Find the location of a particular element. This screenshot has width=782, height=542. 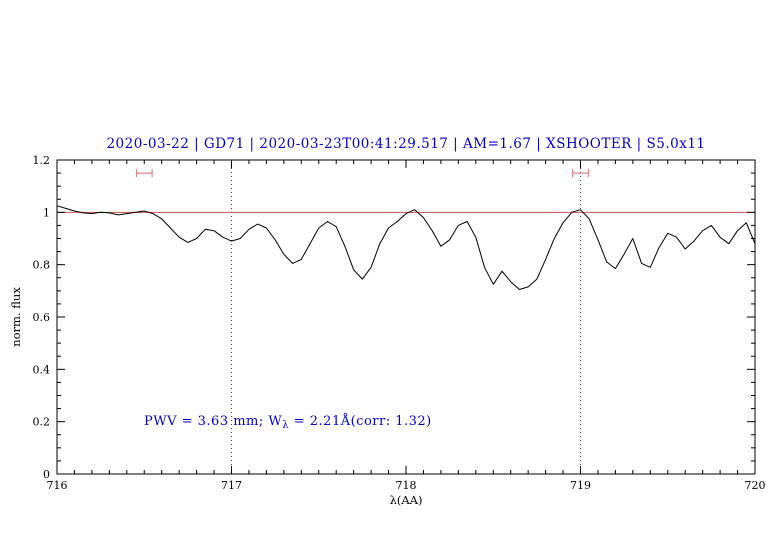

pwv-annotation-lambda-subscript: λ is located at coordinates (285, 425).